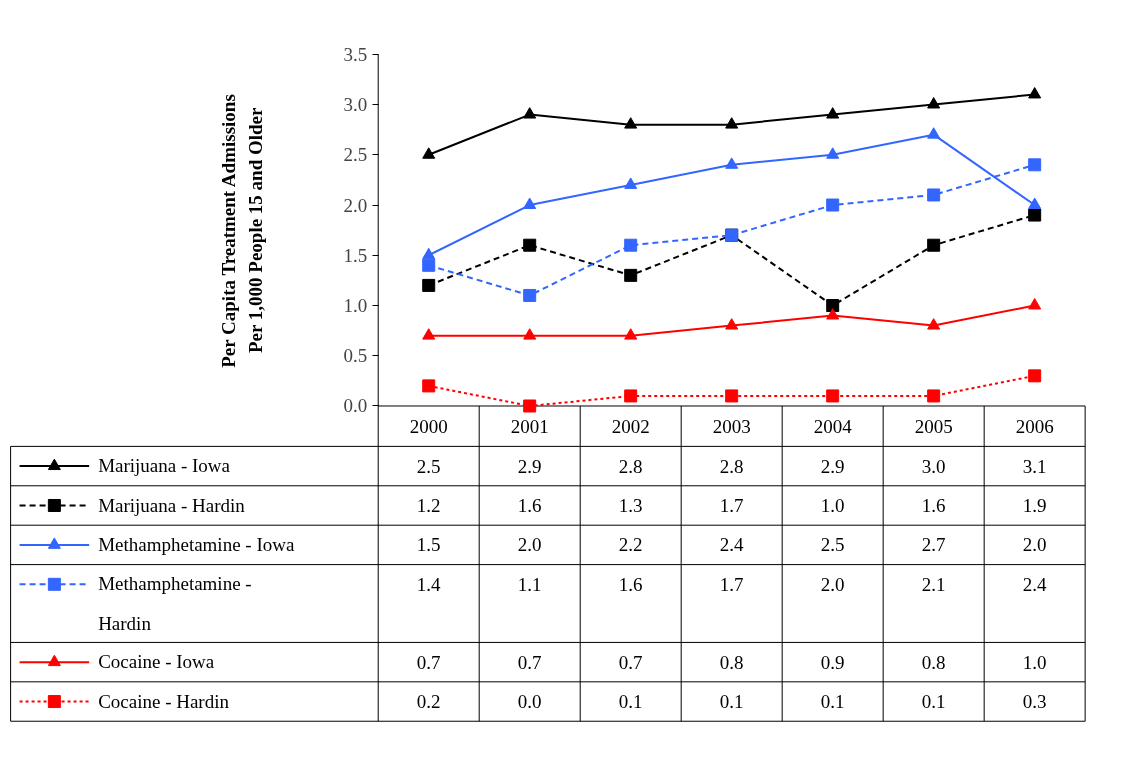 This screenshot has height=779, width=1135. I want to click on data-label: 0.3, so click(1034, 702).